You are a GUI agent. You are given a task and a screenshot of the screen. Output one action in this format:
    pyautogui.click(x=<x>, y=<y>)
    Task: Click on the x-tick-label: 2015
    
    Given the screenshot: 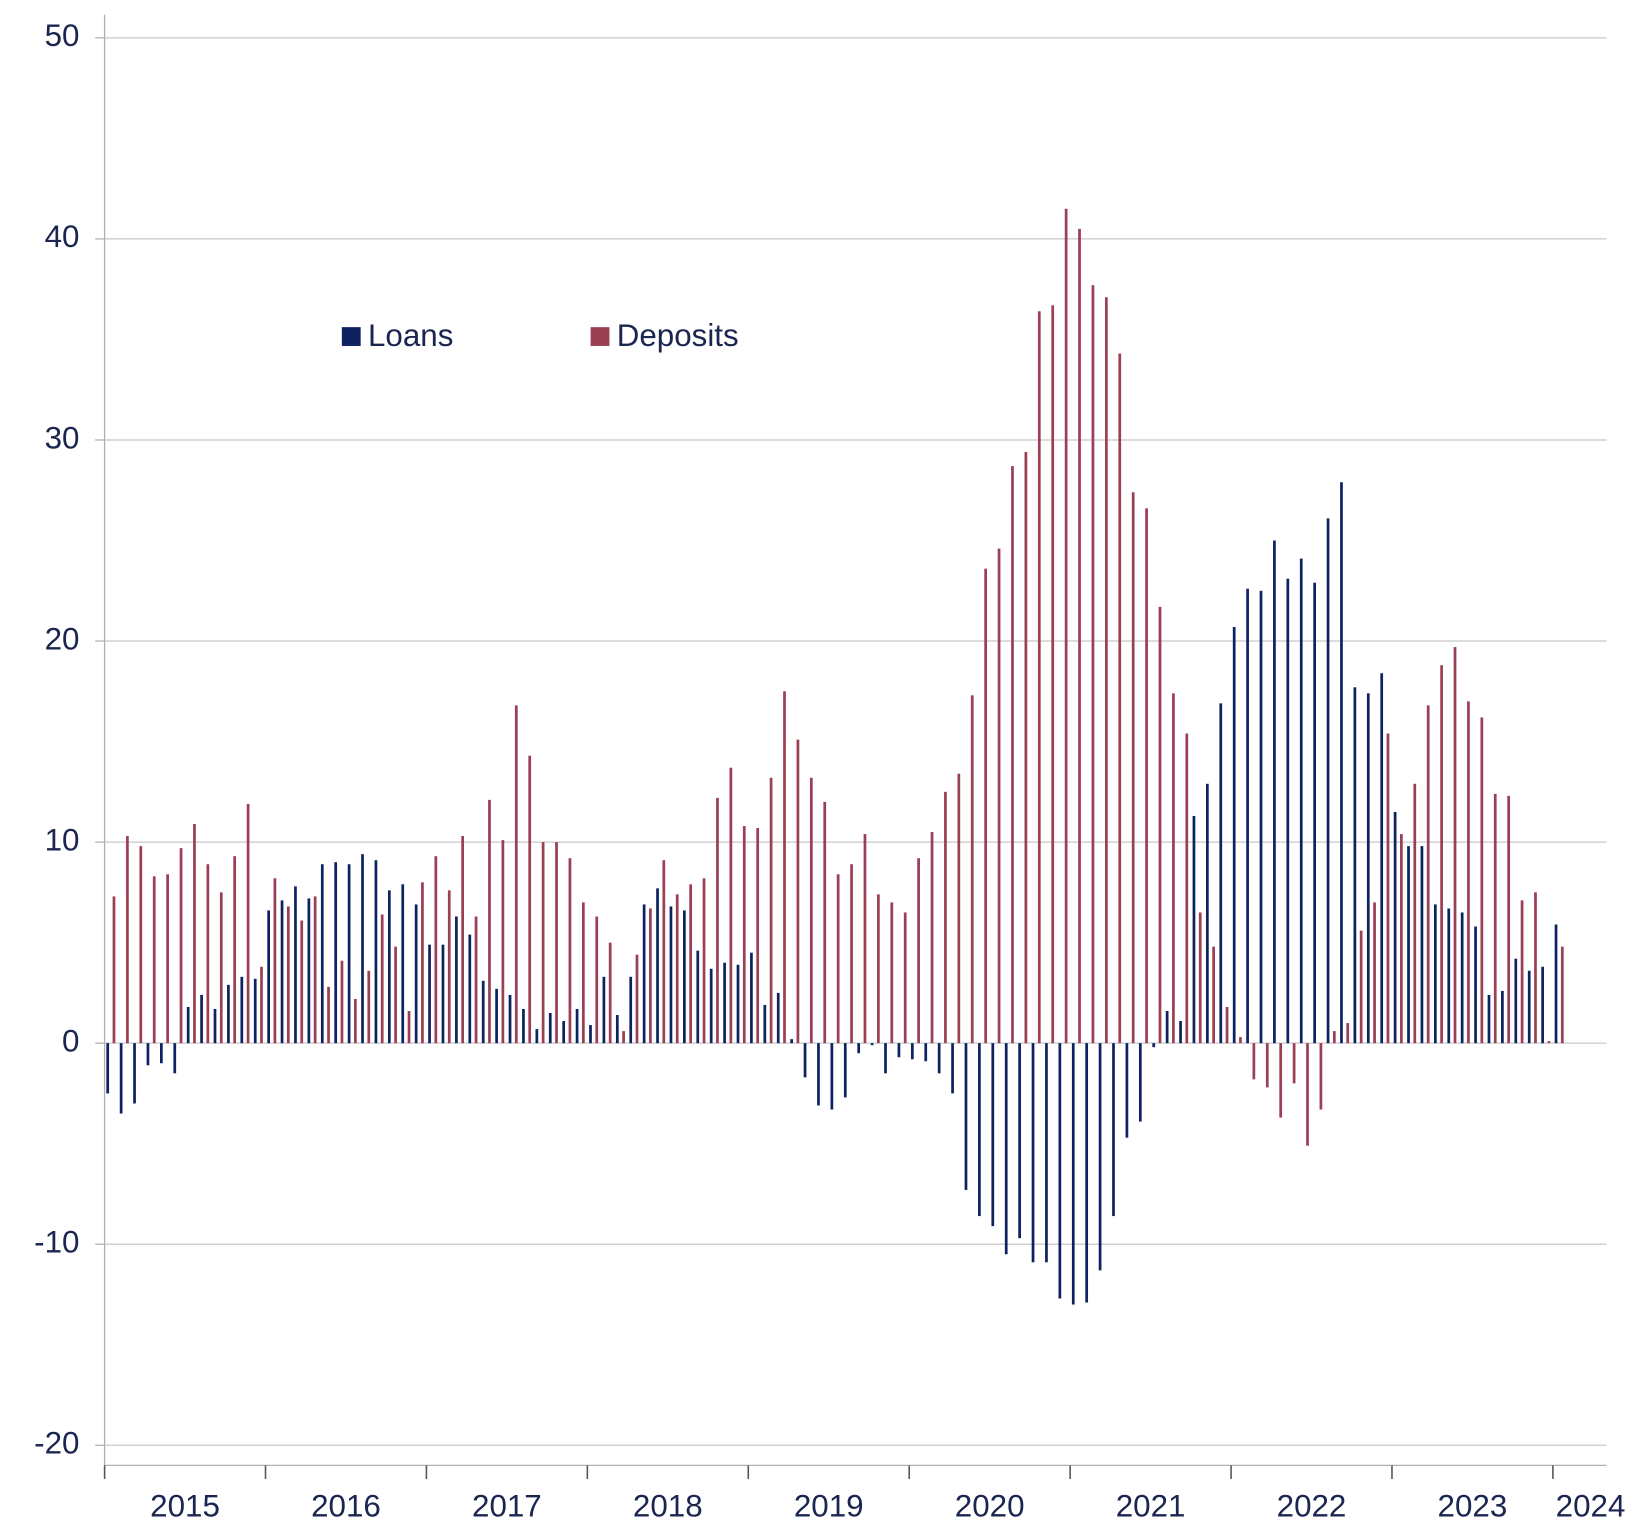 What is the action you would take?
    pyautogui.click(x=185, y=1506)
    